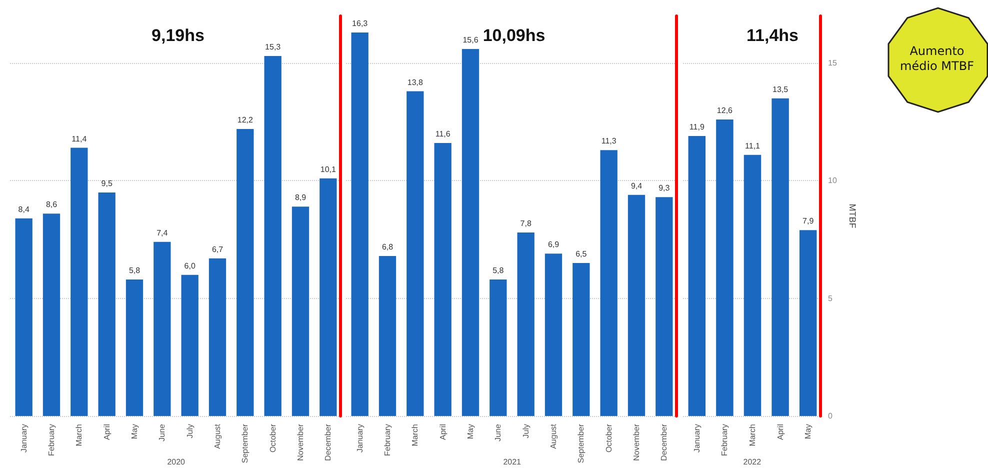  Describe the element at coordinates (852, 216) in the screenshot. I see `y-axis-title: MTBF` at that location.